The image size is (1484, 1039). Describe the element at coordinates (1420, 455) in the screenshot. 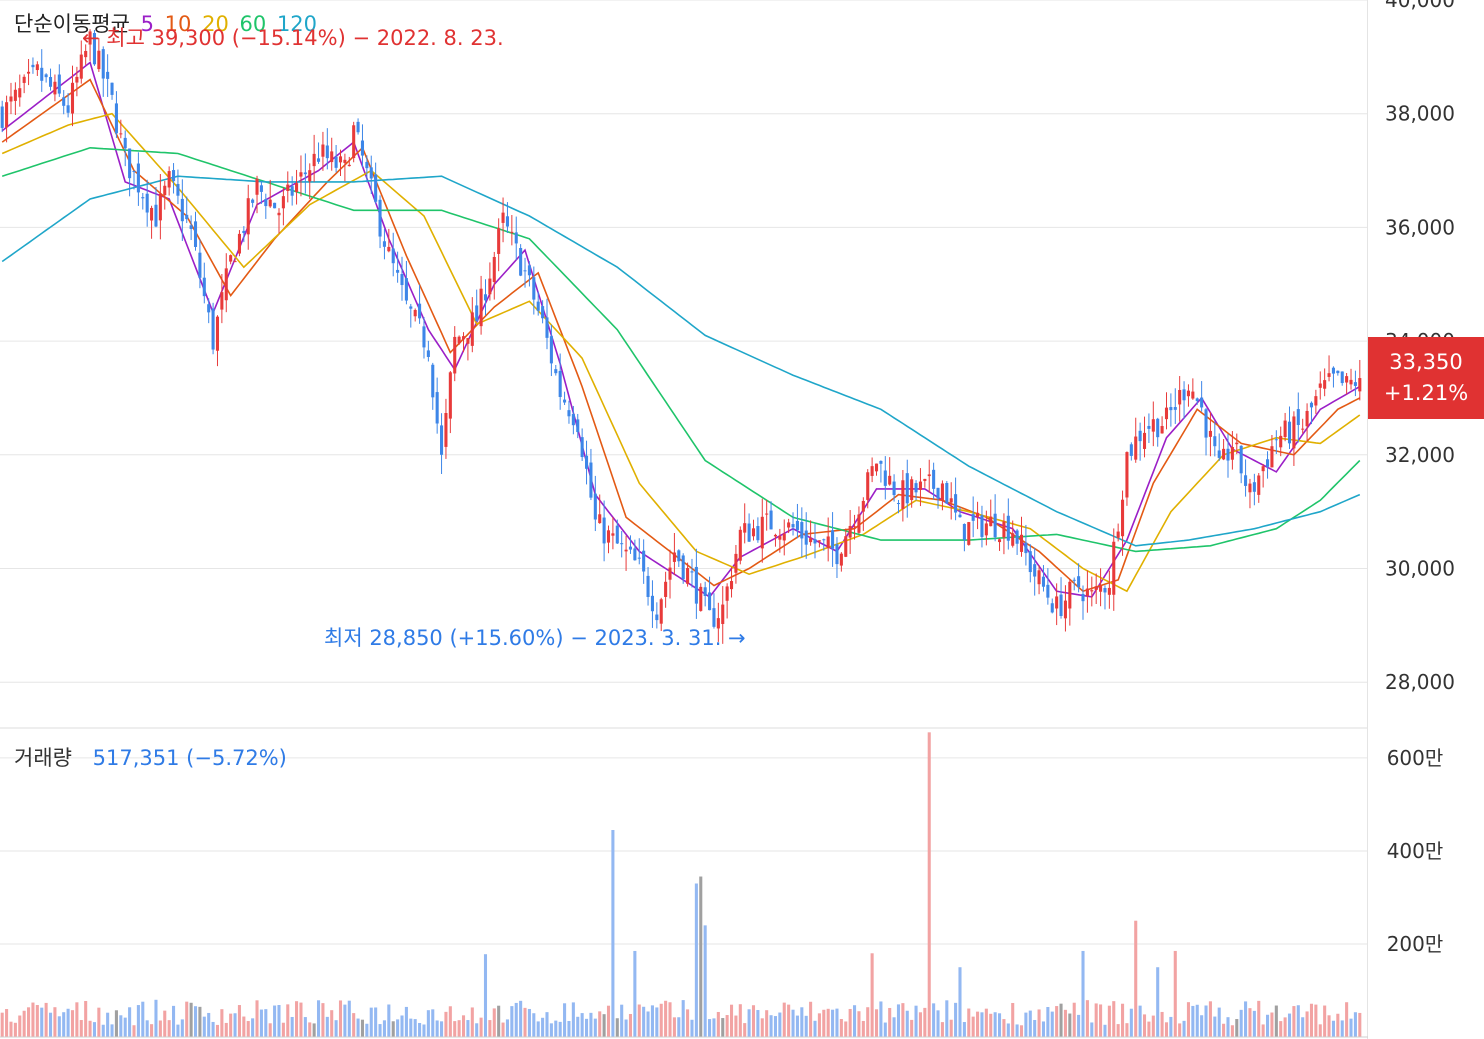

I see `price-tick-label: 32,000` at that location.